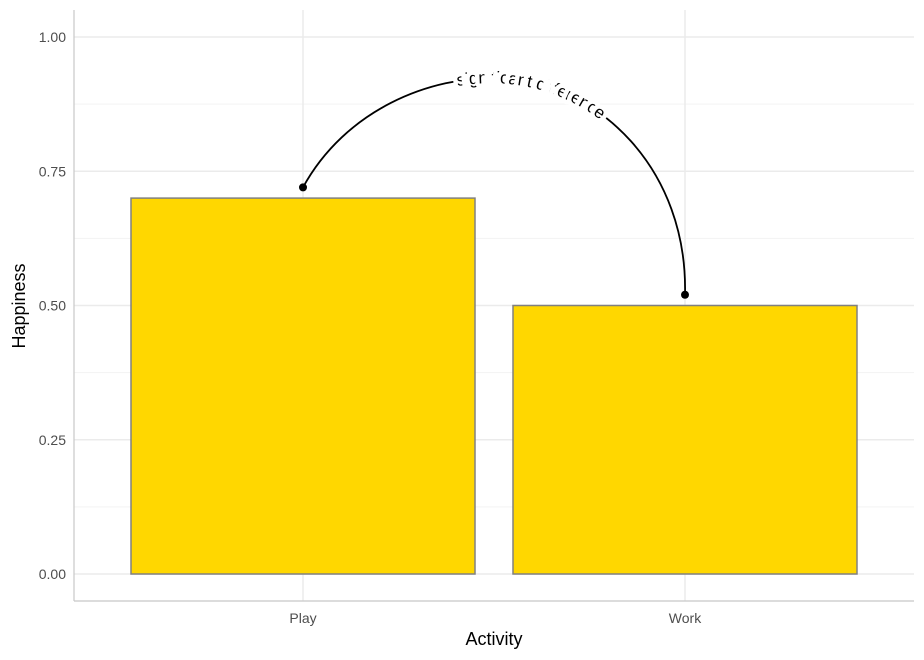 The image size is (924, 660). What do you see at coordinates (52, 440) in the screenshot?
I see `y-tick-label: 0.25` at bounding box center [52, 440].